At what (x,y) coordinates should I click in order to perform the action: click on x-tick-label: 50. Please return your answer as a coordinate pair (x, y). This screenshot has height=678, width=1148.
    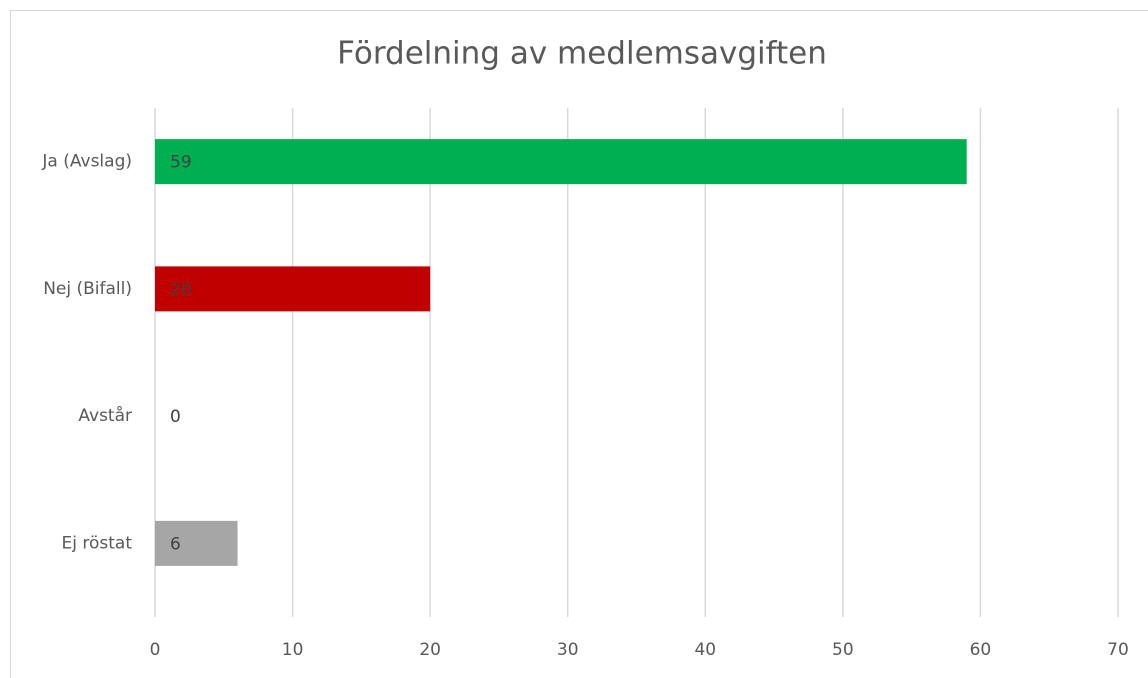
    Looking at the image, I should click on (843, 650).